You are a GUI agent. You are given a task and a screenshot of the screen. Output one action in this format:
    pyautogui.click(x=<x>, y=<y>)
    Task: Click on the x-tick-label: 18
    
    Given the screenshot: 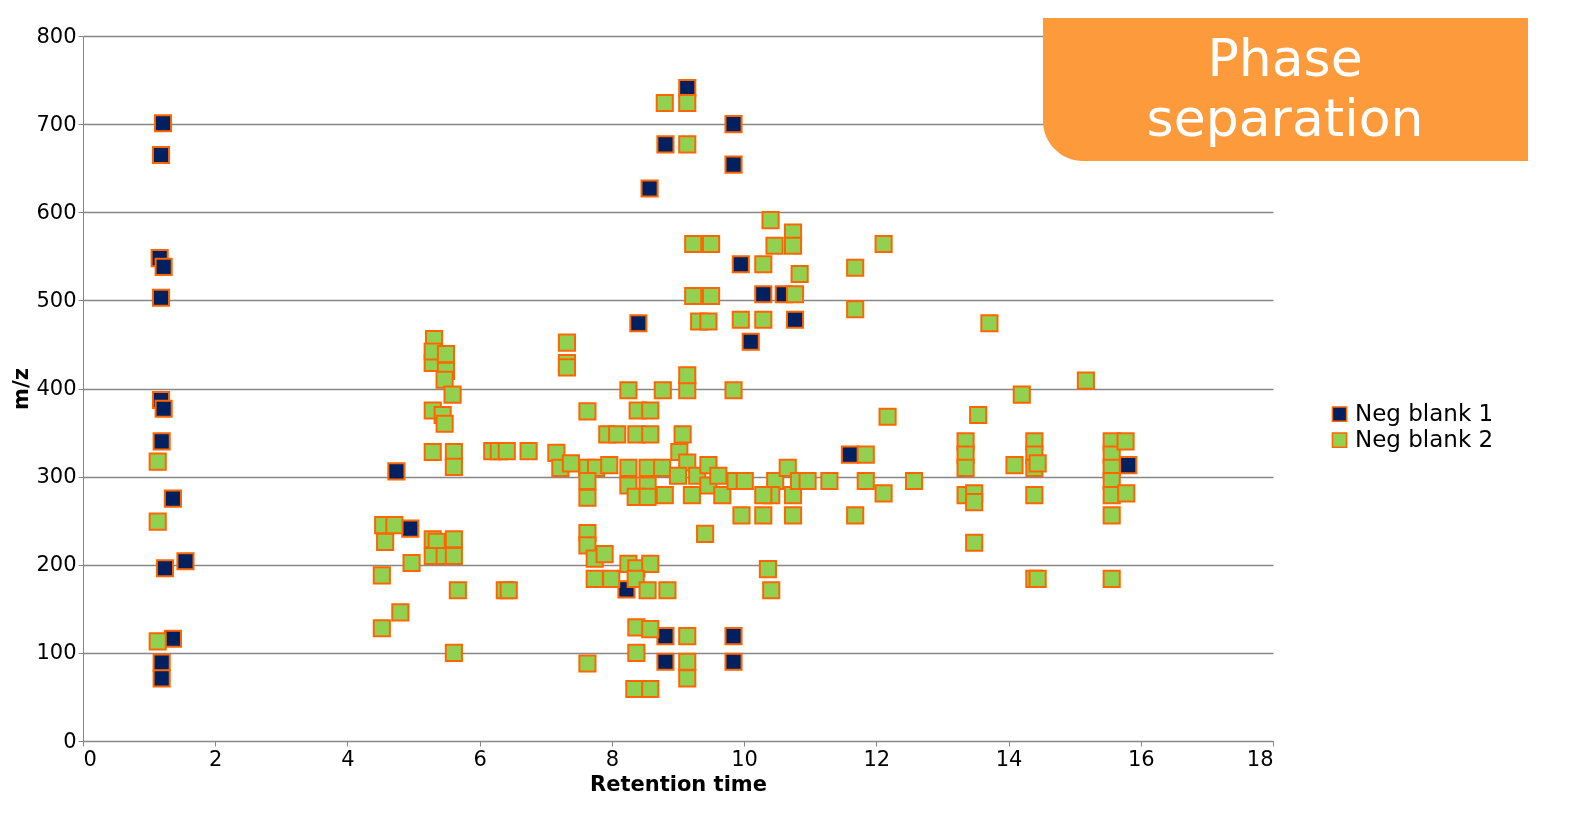 What is the action you would take?
    pyautogui.click(x=1260, y=758)
    